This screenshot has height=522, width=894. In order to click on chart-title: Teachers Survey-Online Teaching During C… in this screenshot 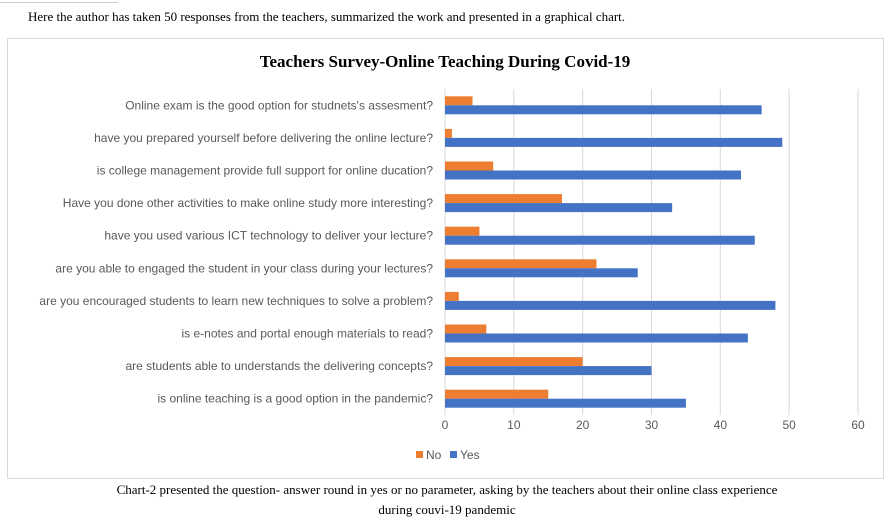, I will do `click(445, 61)`.